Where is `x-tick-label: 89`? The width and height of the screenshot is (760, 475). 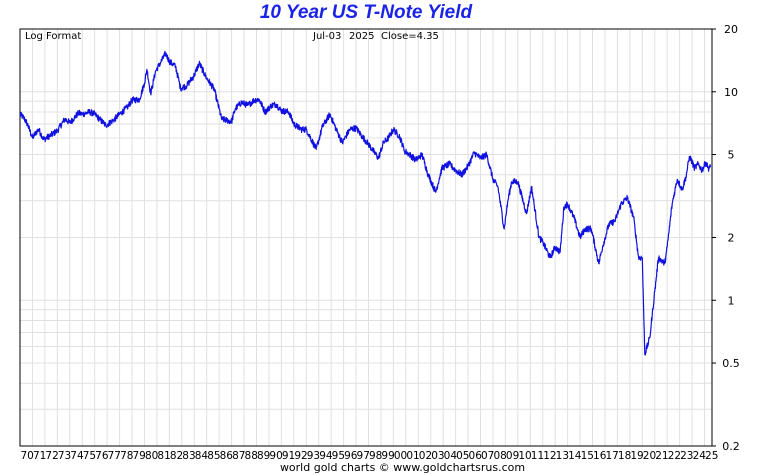 x-tick-label: 89 is located at coordinates (263, 456).